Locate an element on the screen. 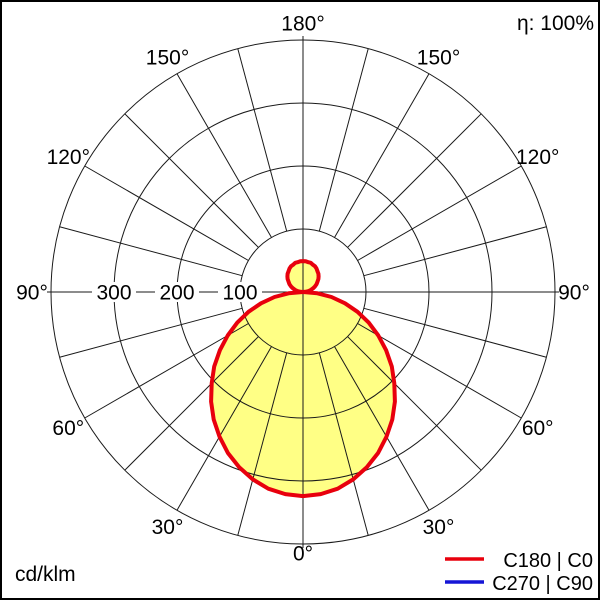 The image size is (600, 602). intensity-curve is located at coordinates (303, 379).